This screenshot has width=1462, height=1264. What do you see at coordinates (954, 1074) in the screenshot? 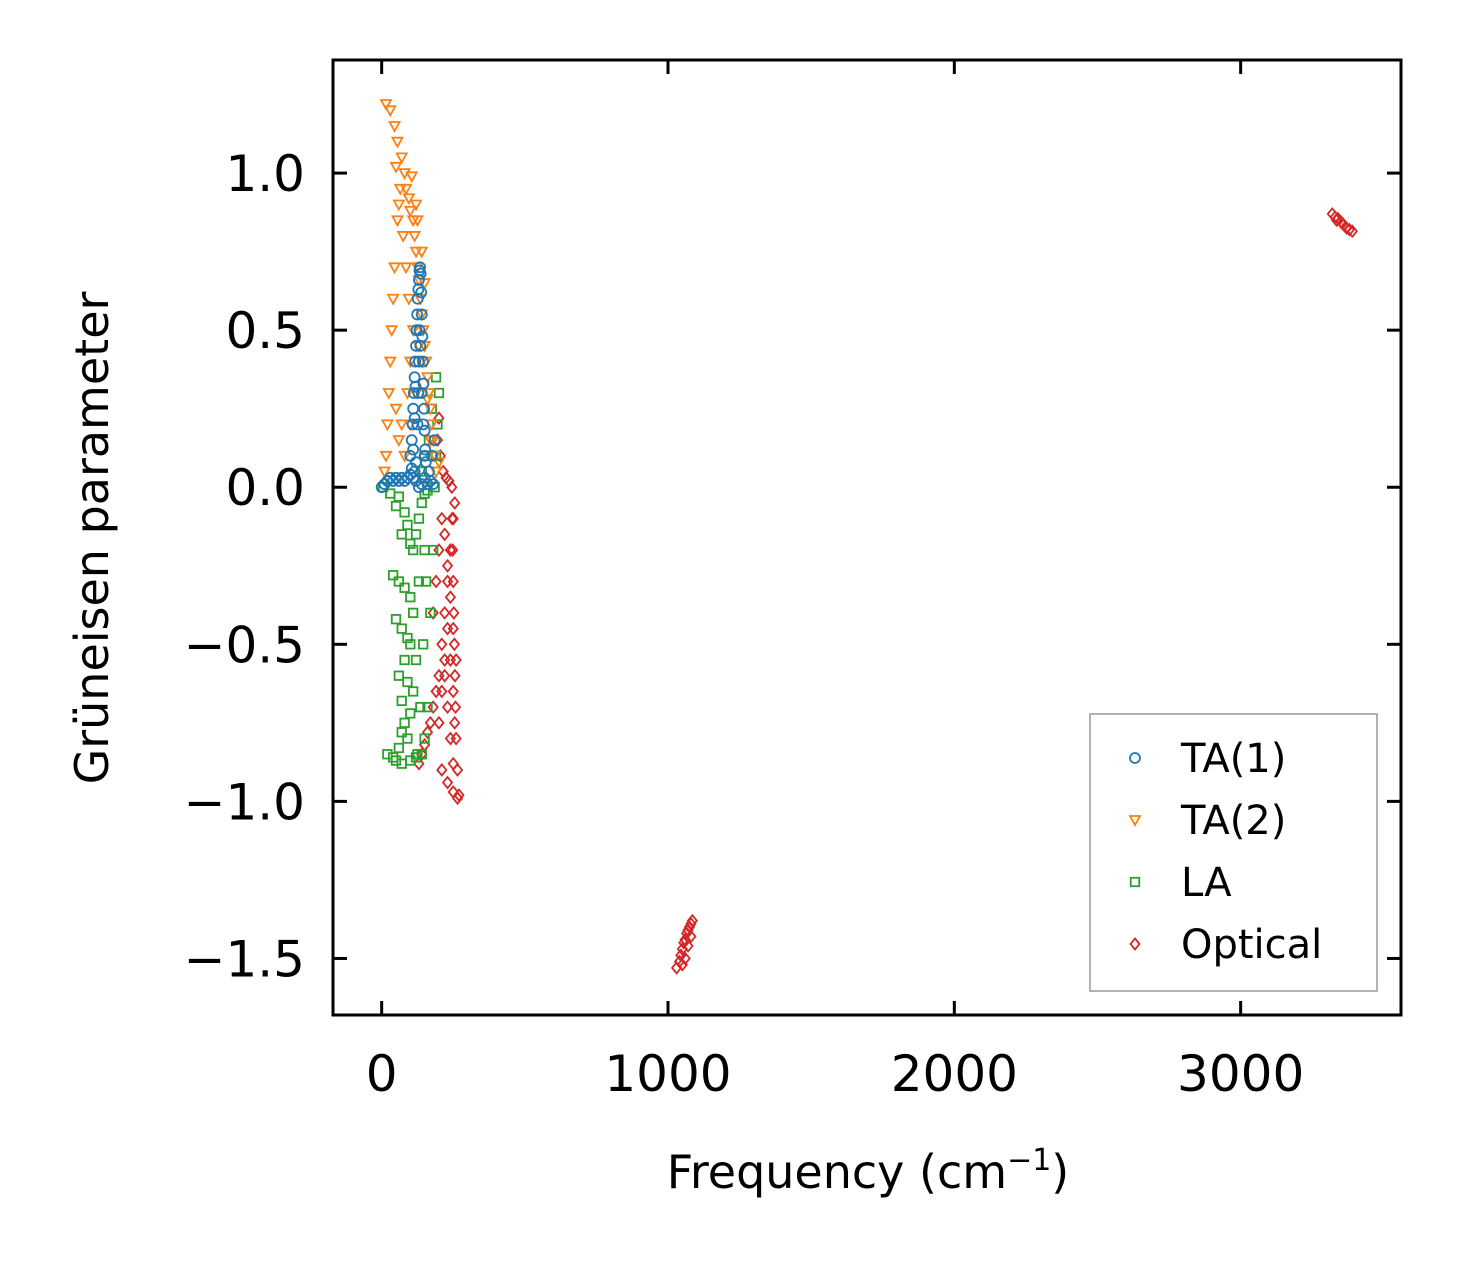
I see `x-tick-label: 2000` at bounding box center [954, 1074].